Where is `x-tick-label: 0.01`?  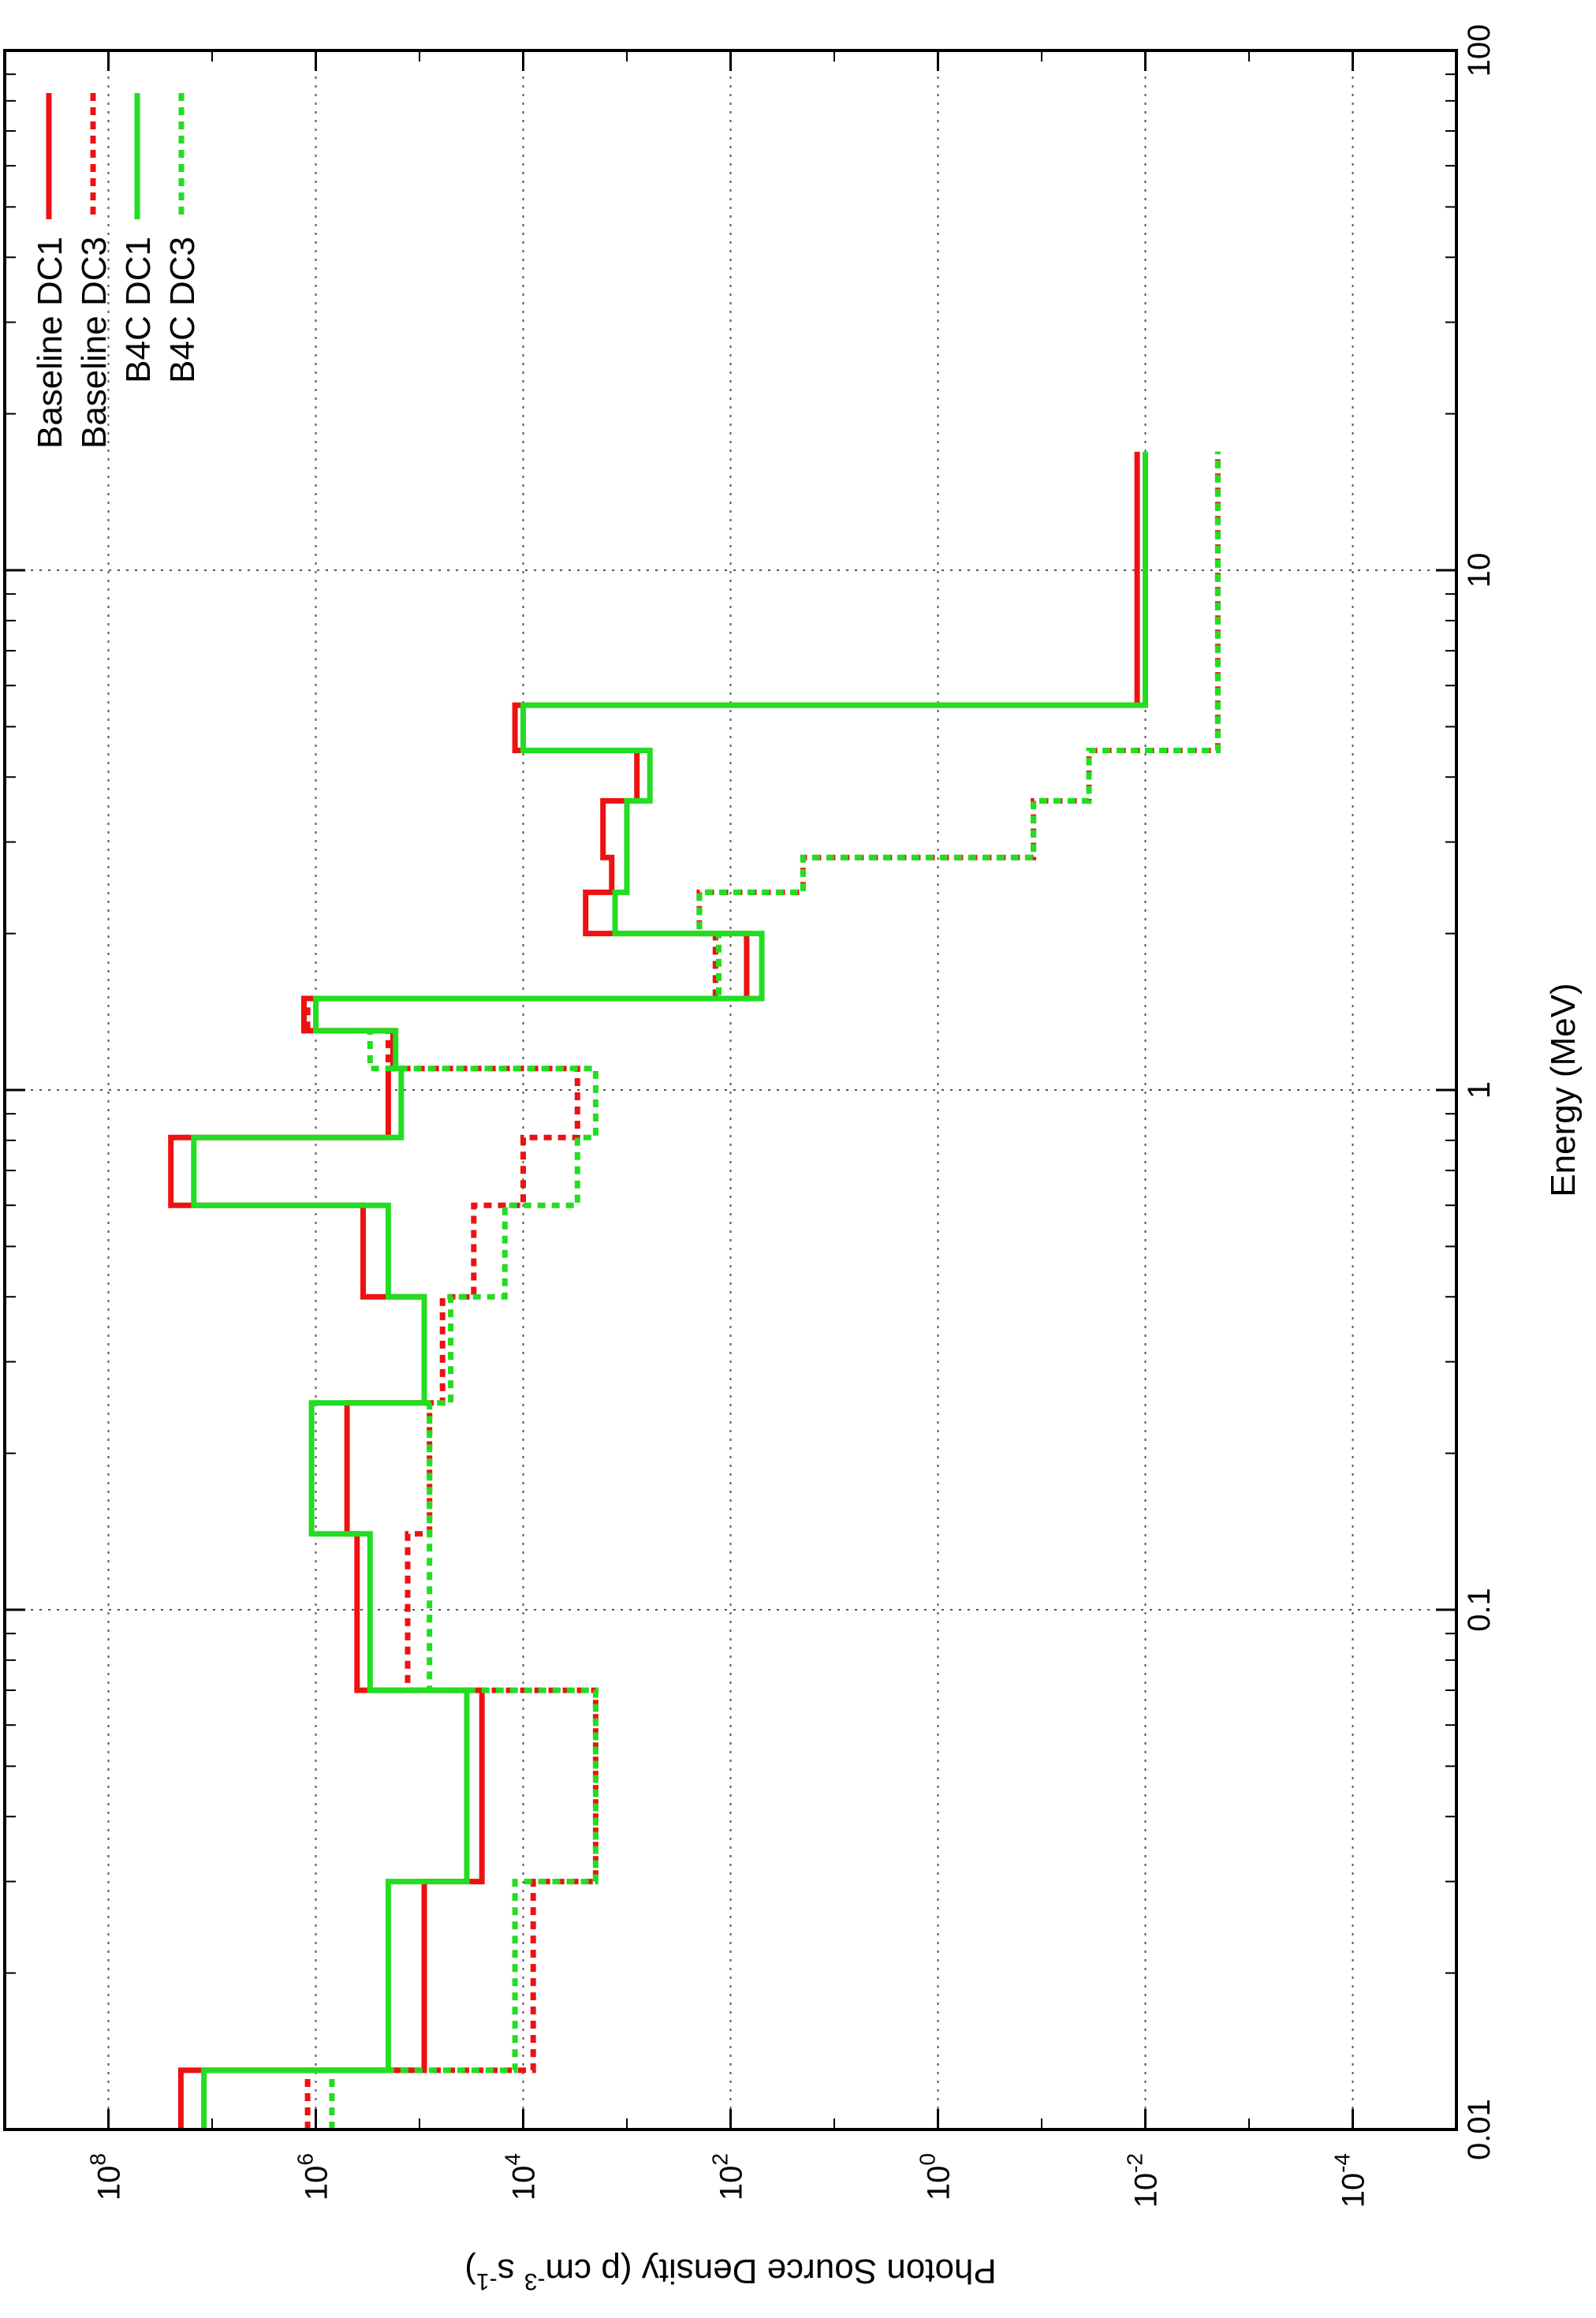 x-tick-label: 0.01 is located at coordinates (1479, 2129).